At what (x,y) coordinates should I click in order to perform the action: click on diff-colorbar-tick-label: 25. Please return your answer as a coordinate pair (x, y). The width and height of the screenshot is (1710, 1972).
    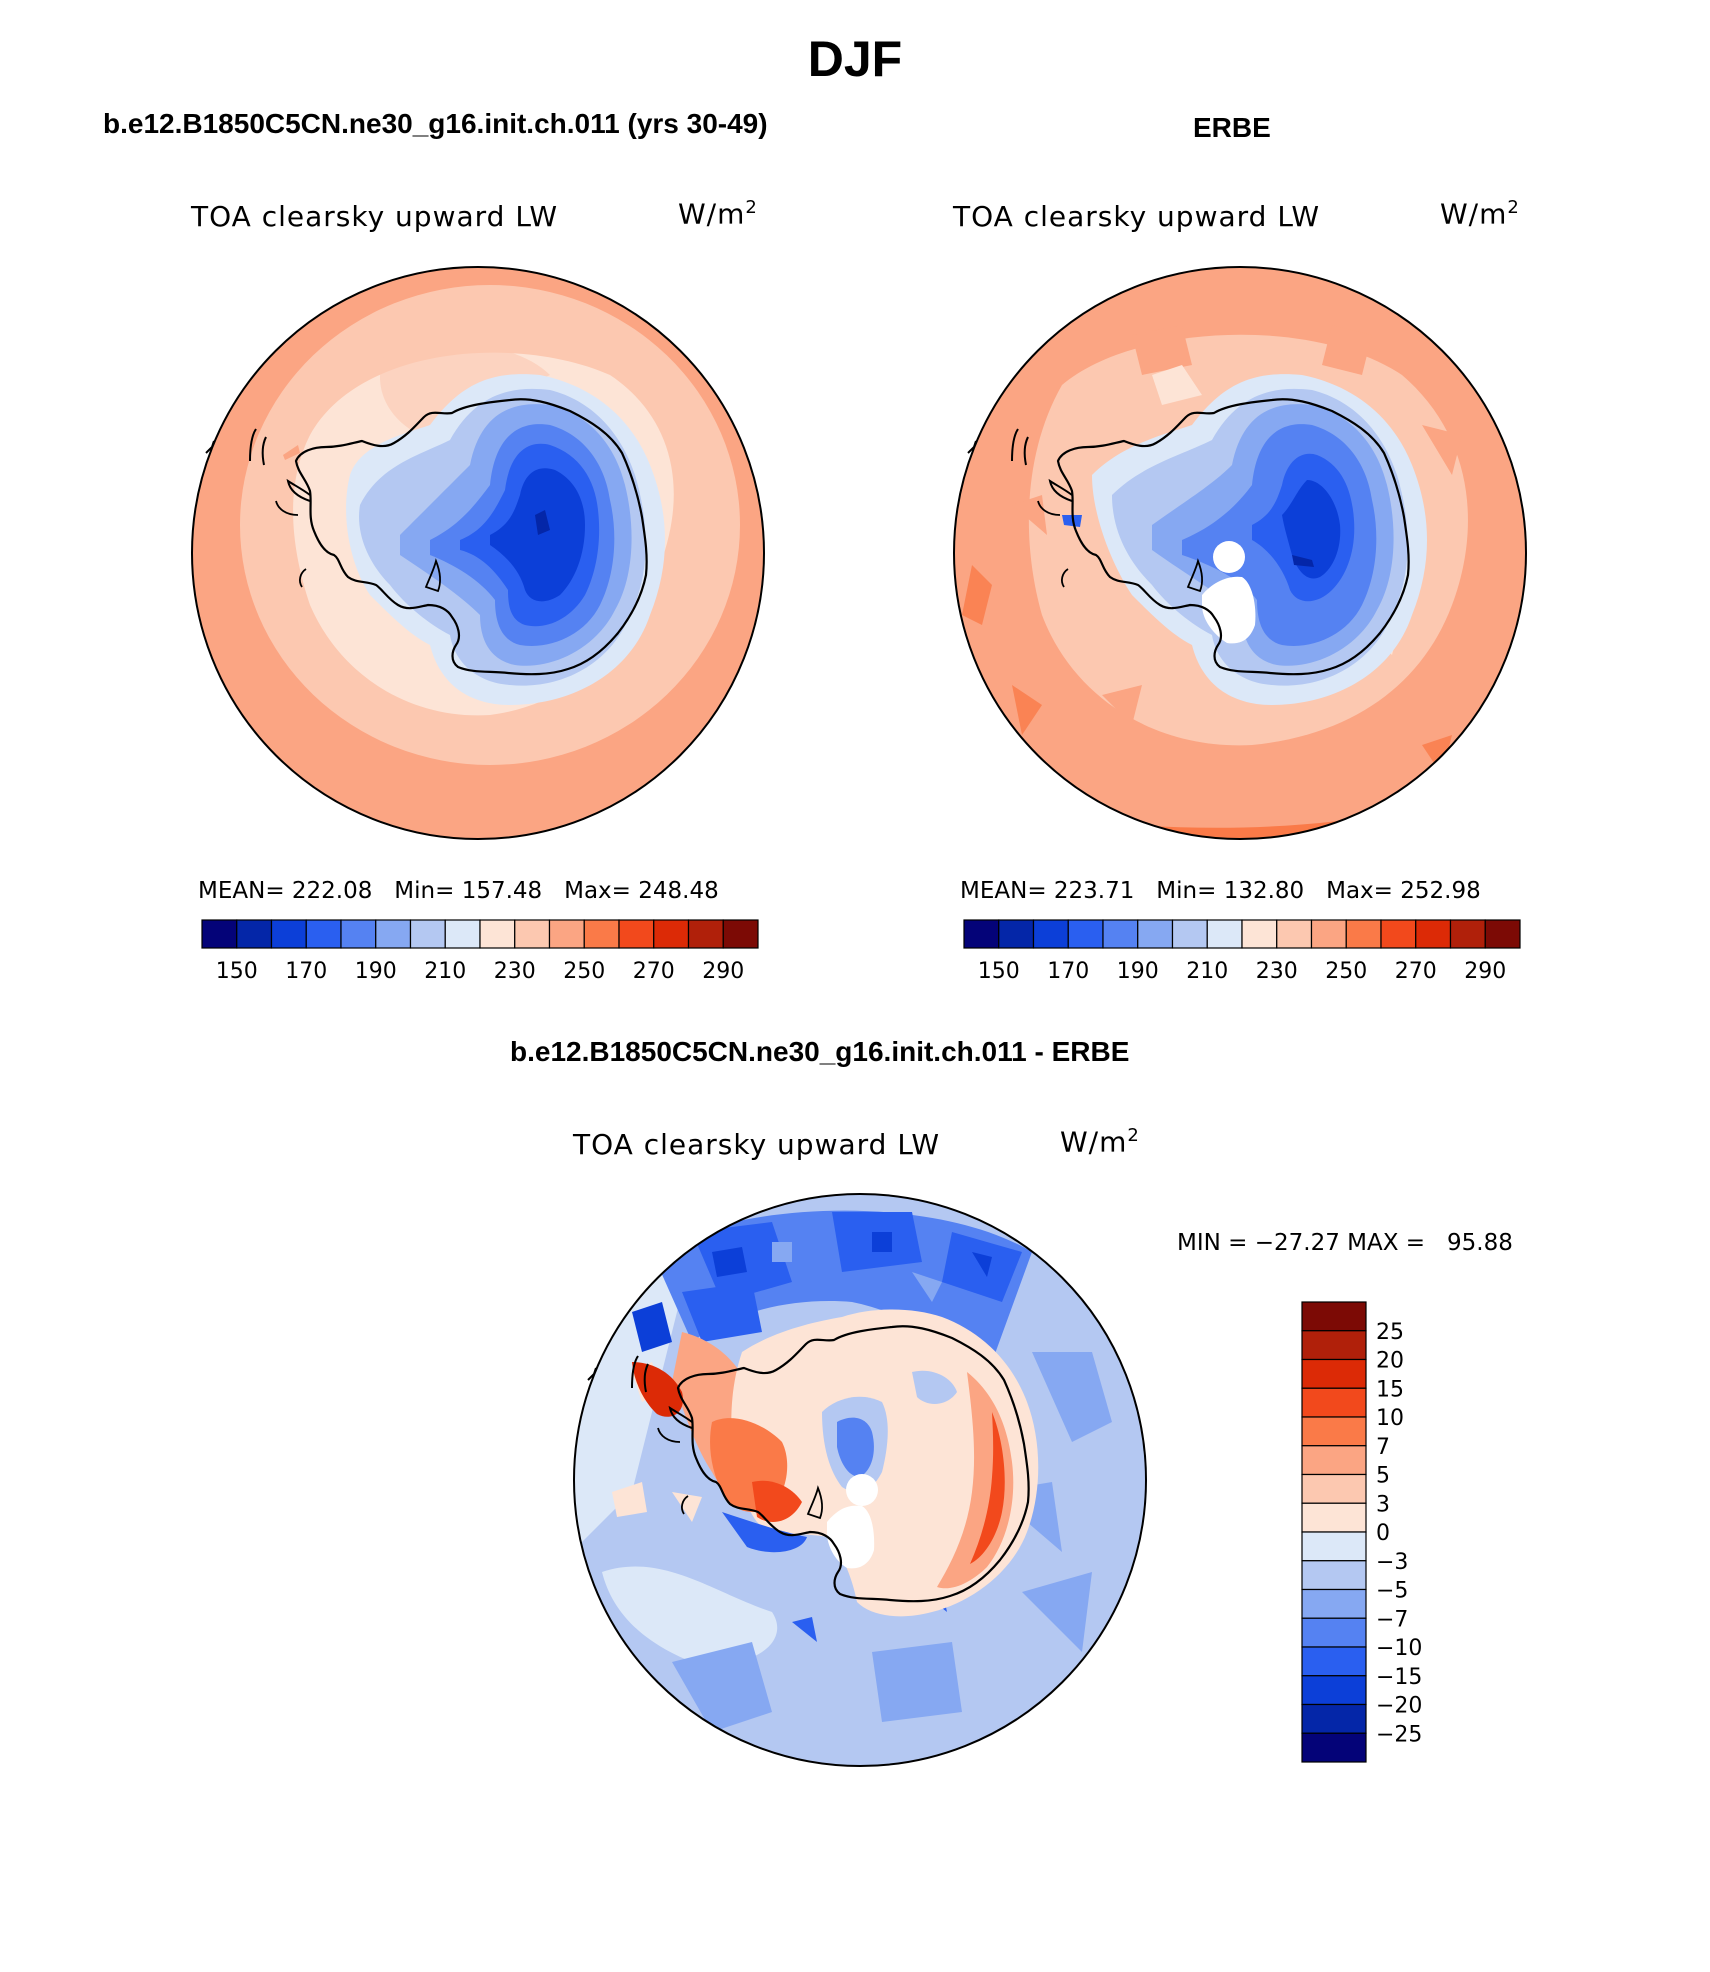
    Looking at the image, I should click on (1390, 1332).